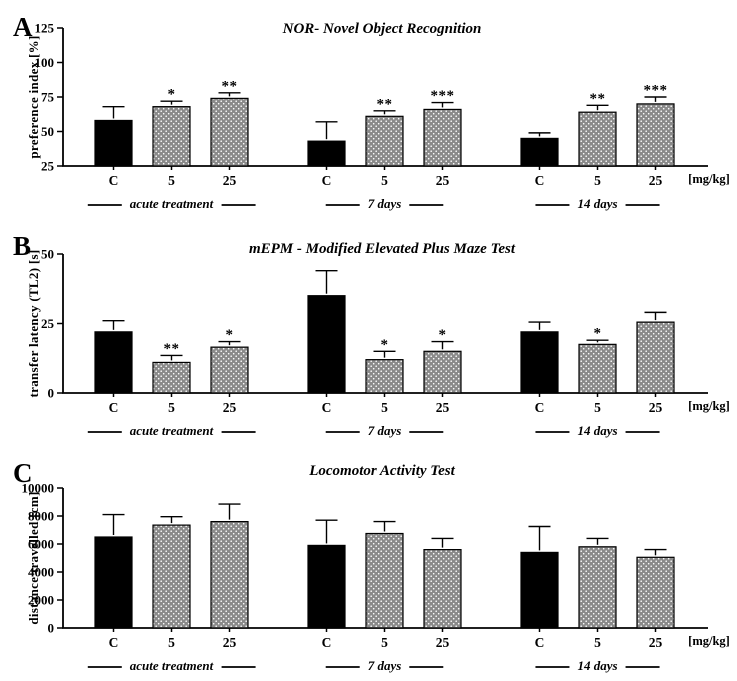 This screenshot has height=681, width=737. I want to click on y-tick-label: 2000, so click(41, 600).